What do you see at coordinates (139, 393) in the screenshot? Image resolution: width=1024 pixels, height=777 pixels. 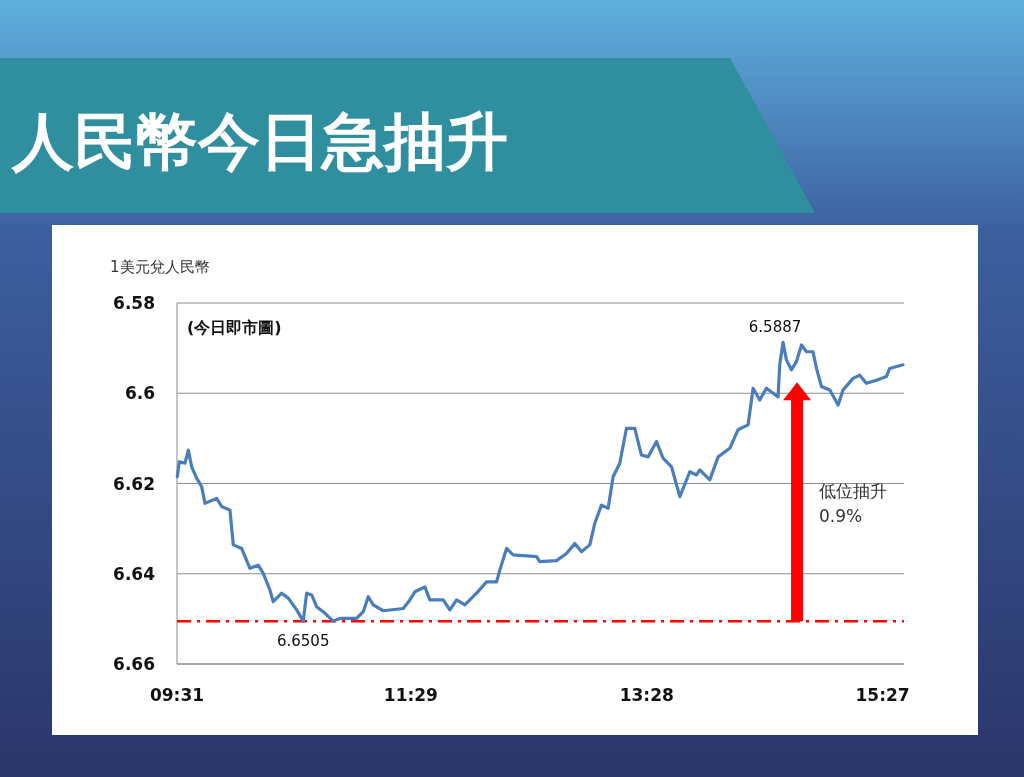 I see `y-tick-label: 6.6` at bounding box center [139, 393].